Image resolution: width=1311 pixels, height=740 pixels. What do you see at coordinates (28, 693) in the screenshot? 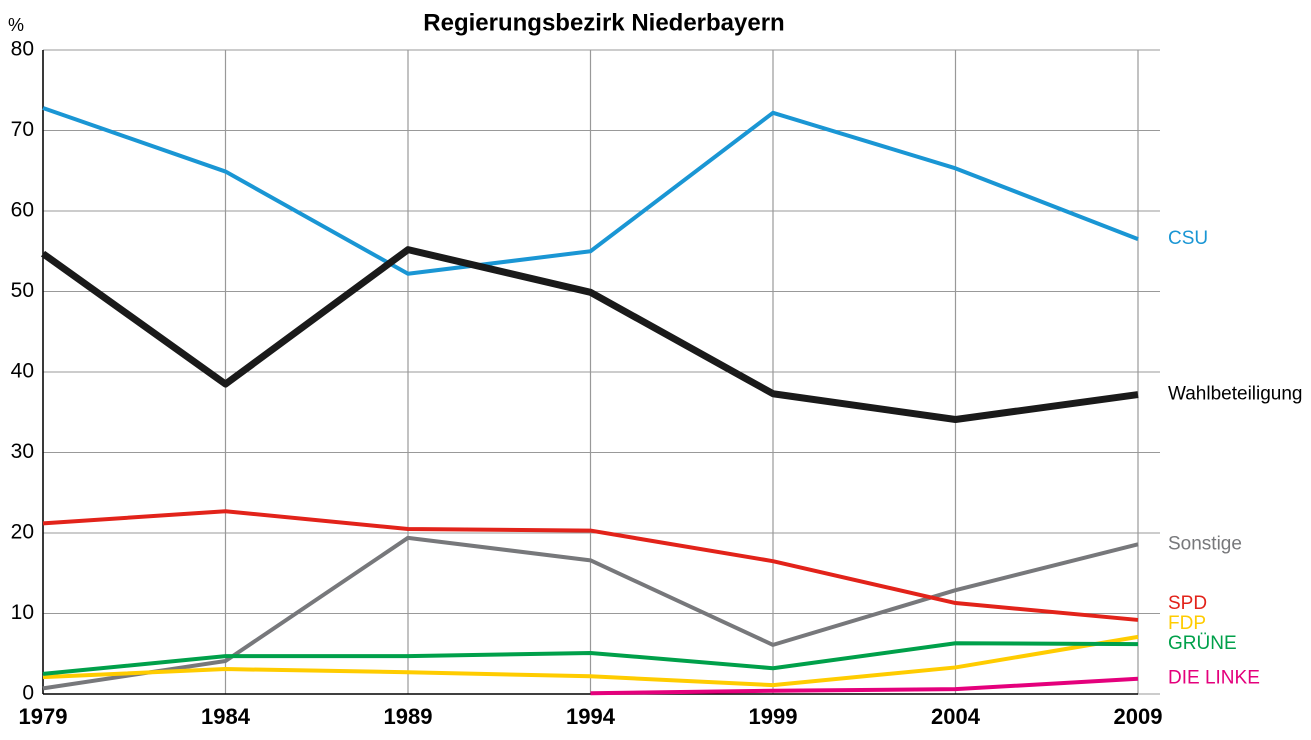
I see `y-tick-label: 0` at bounding box center [28, 693].